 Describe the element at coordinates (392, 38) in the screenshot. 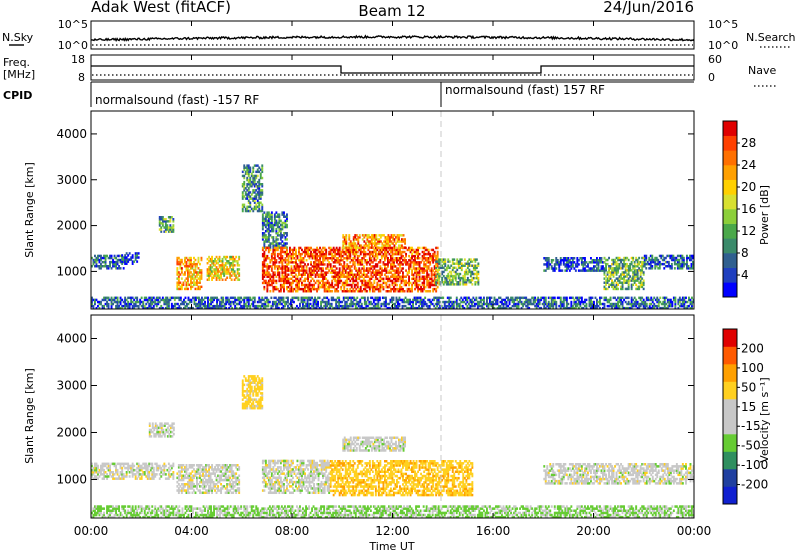

I see `nsky-line` at that location.